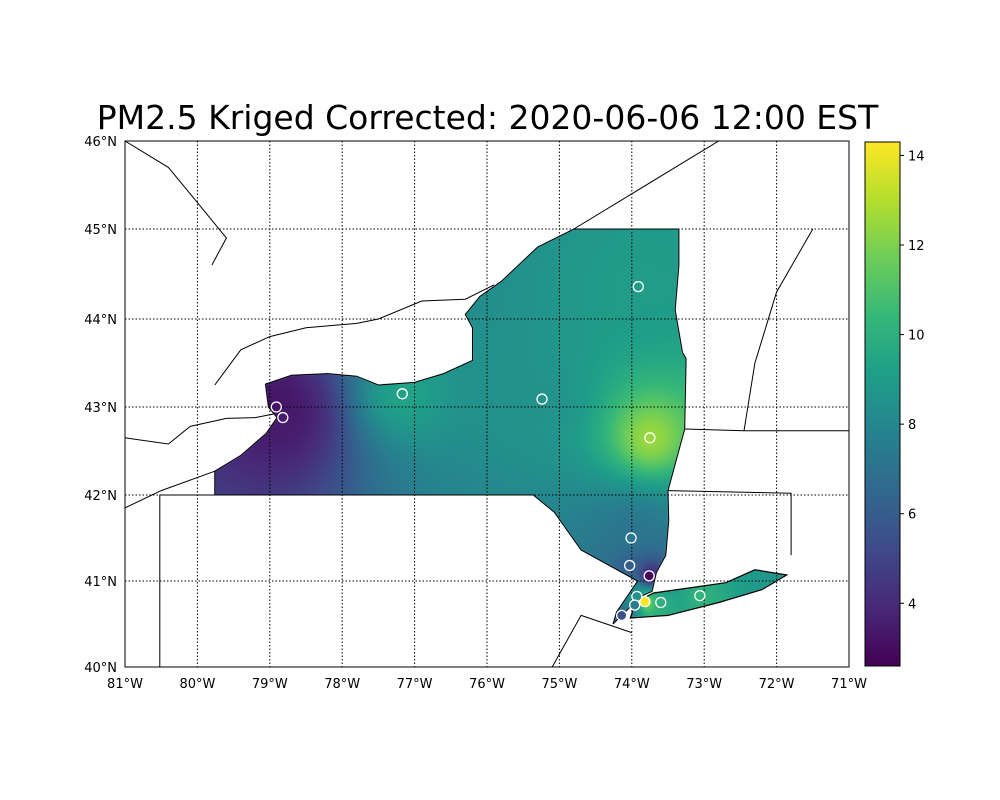 This screenshot has width=1000, height=800. What do you see at coordinates (912, 604) in the screenshot?
I see `colorbar-tick-label: 4` at bounding box center [912, 604].